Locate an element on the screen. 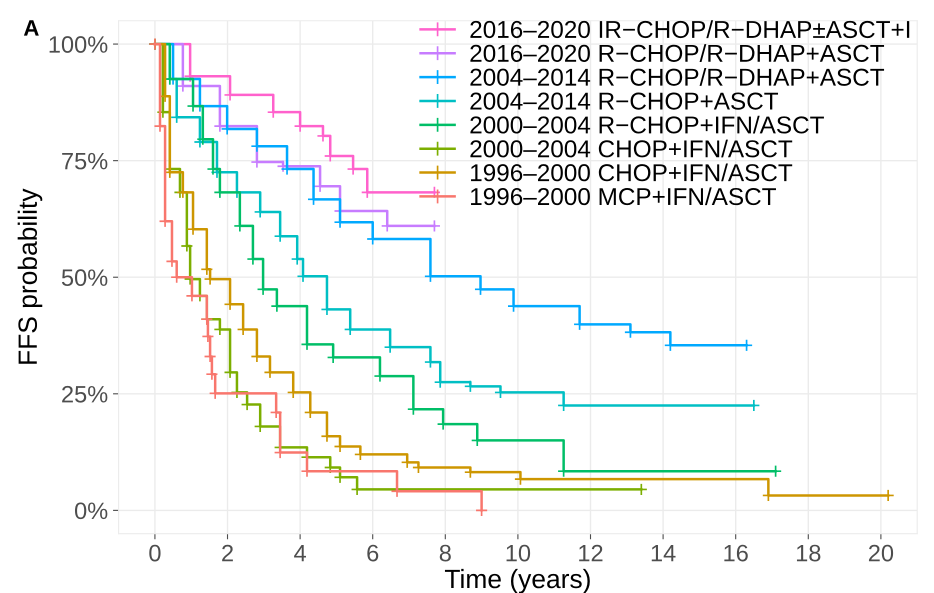  x-tick-label: 12 is located at coordinates (590, 553).